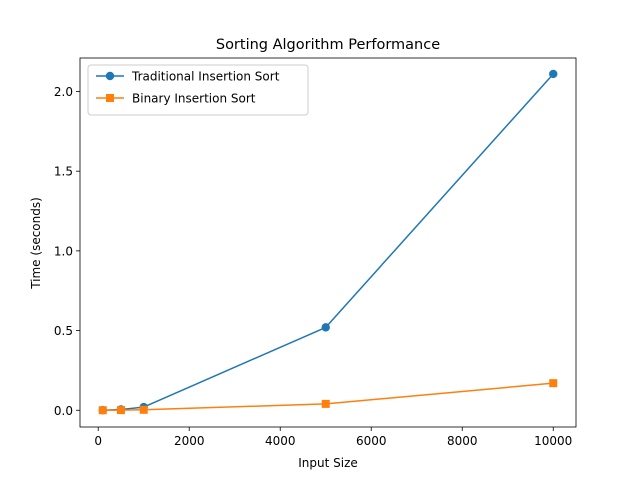 Image resolution: width=640 pixels, height=480 pixels. What do you see at coordinates (63, 331) in the screenshot?
I see `y-tick-label: 0.5` at bounding box center [63, 331].